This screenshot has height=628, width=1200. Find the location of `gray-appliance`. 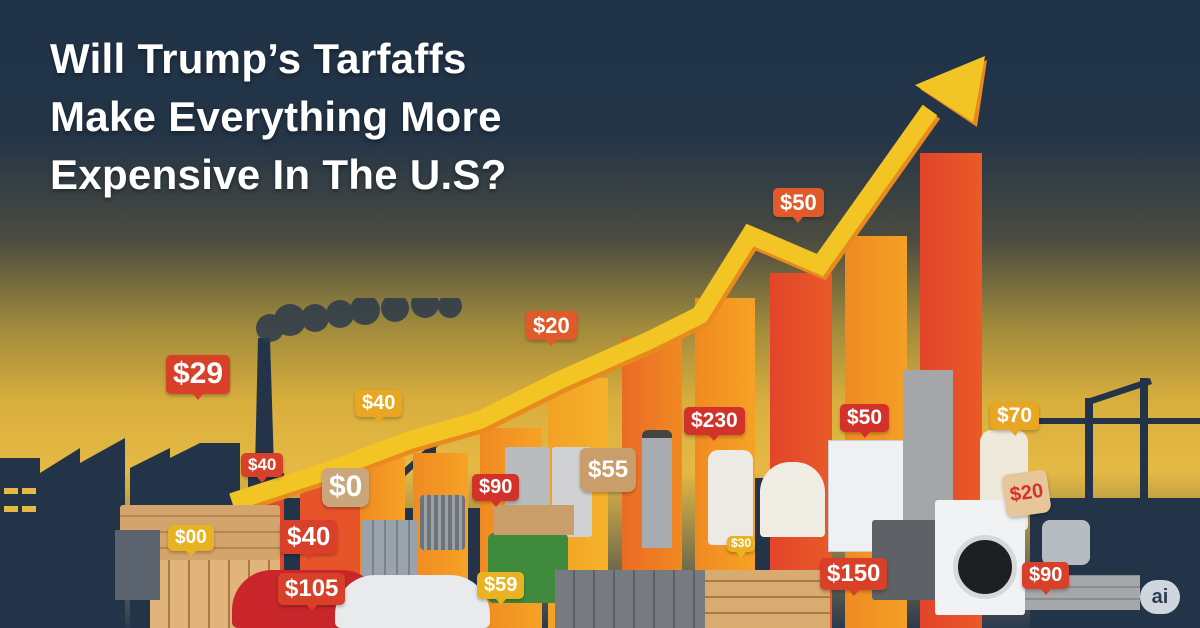

gray-appliance is located at coordinates (1066, 542).